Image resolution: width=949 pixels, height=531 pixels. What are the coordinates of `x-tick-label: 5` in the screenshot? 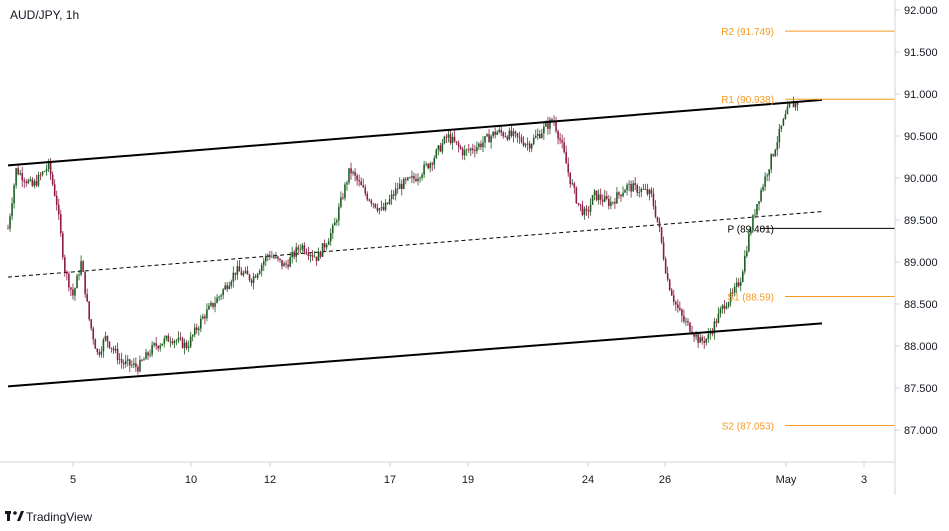 It's located at (73, 480).